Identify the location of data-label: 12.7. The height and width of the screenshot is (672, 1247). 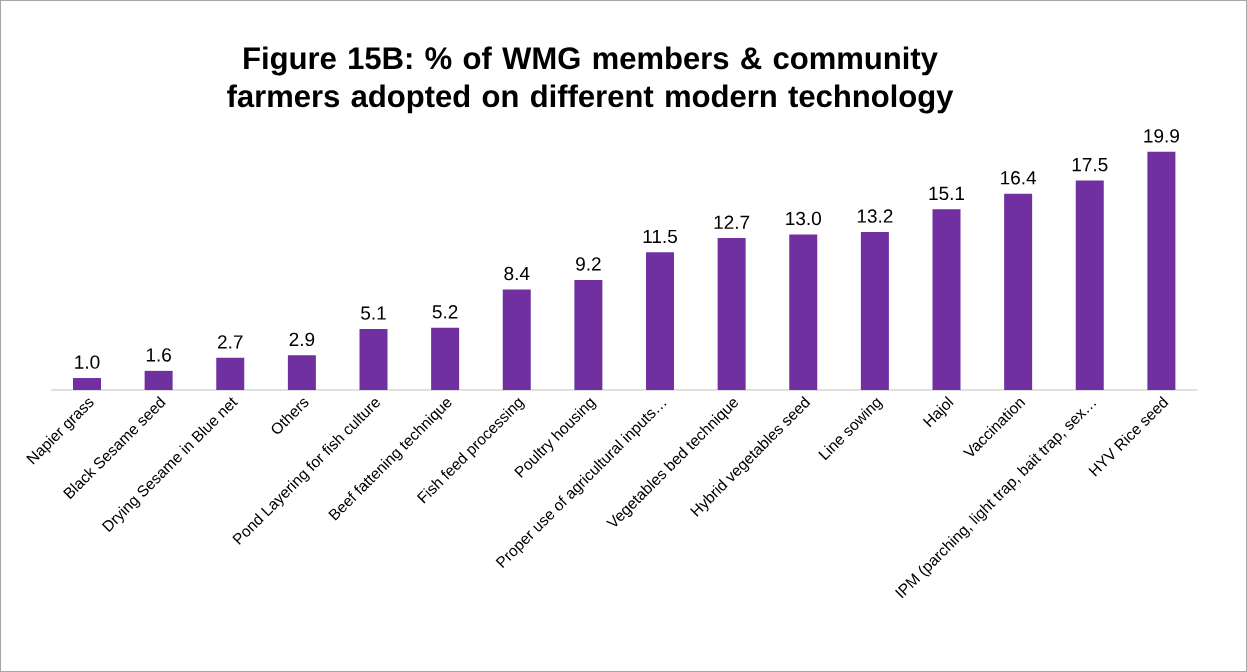
(732, 222).